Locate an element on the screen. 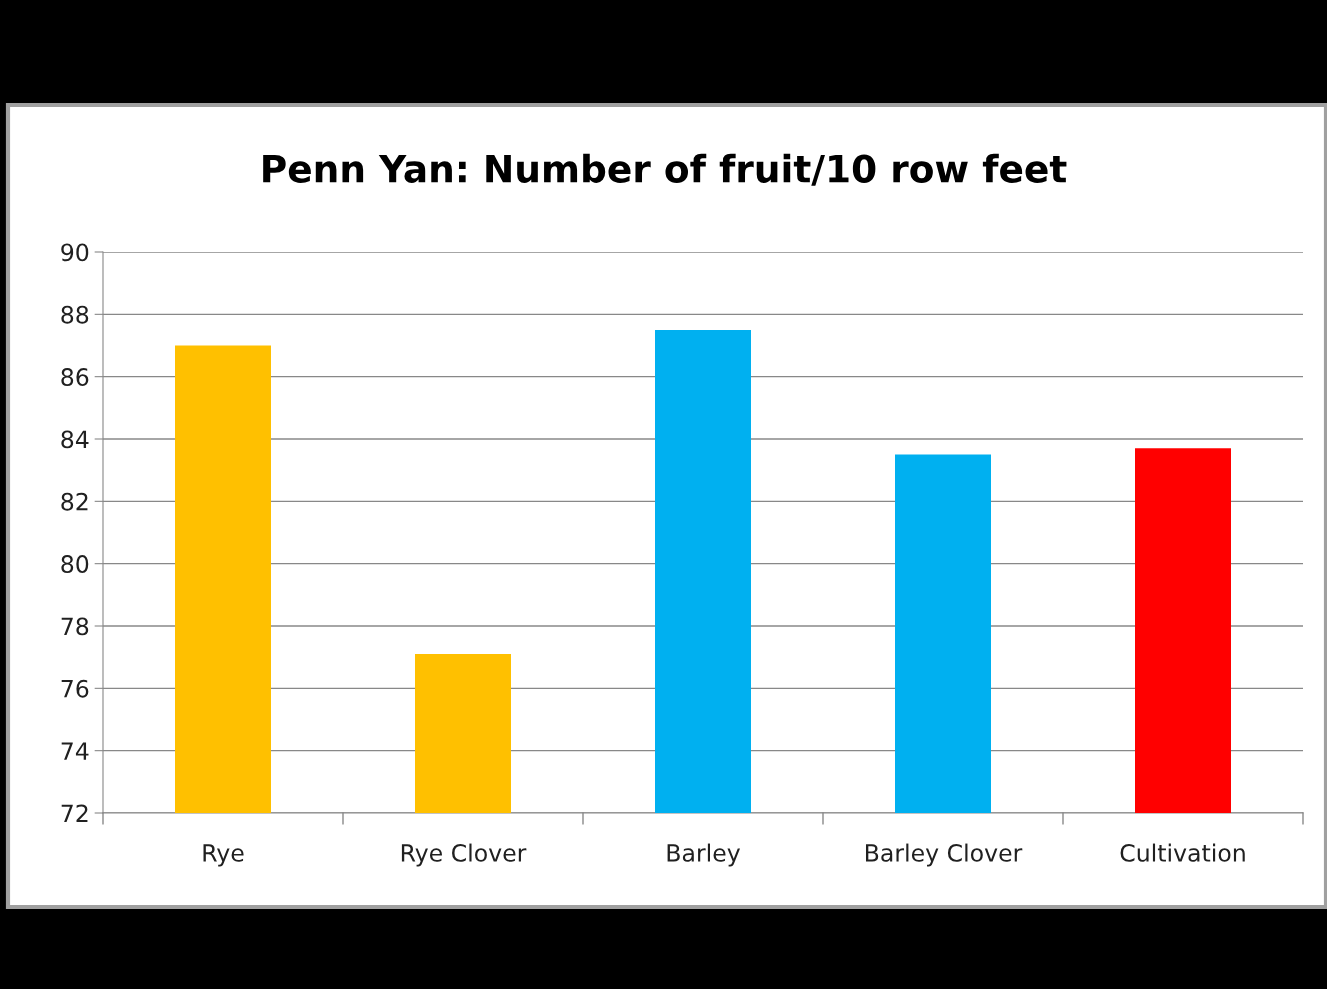 The height and width of the screenshot is (989, 1327). y-tick-label: 82 is located at coordinates (74, 501).